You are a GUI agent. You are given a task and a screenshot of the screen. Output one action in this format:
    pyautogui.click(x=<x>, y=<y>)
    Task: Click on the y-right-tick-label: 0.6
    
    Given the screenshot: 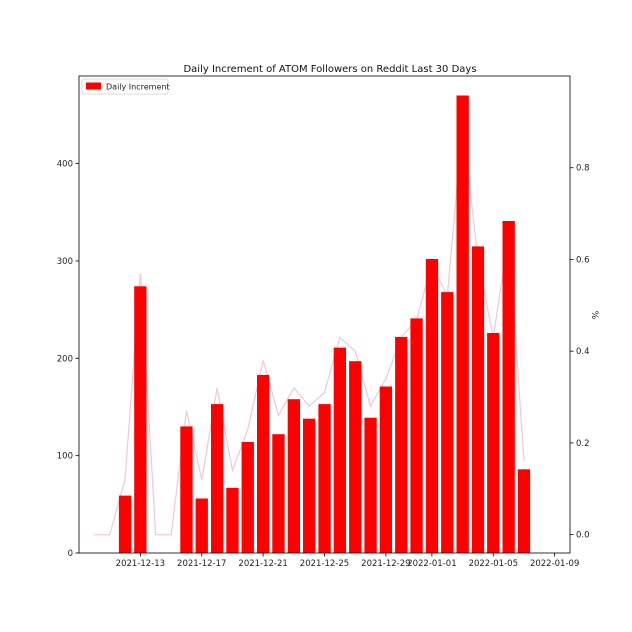 What is the action you would take?
    pyautogui.click(x=583, y=260)
    